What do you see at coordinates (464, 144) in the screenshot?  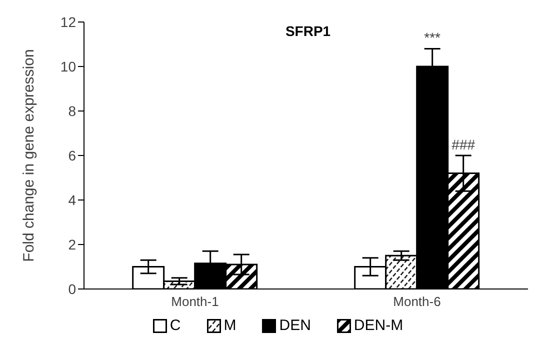 I see `annotation: ###` at bounding box center [464, 144].